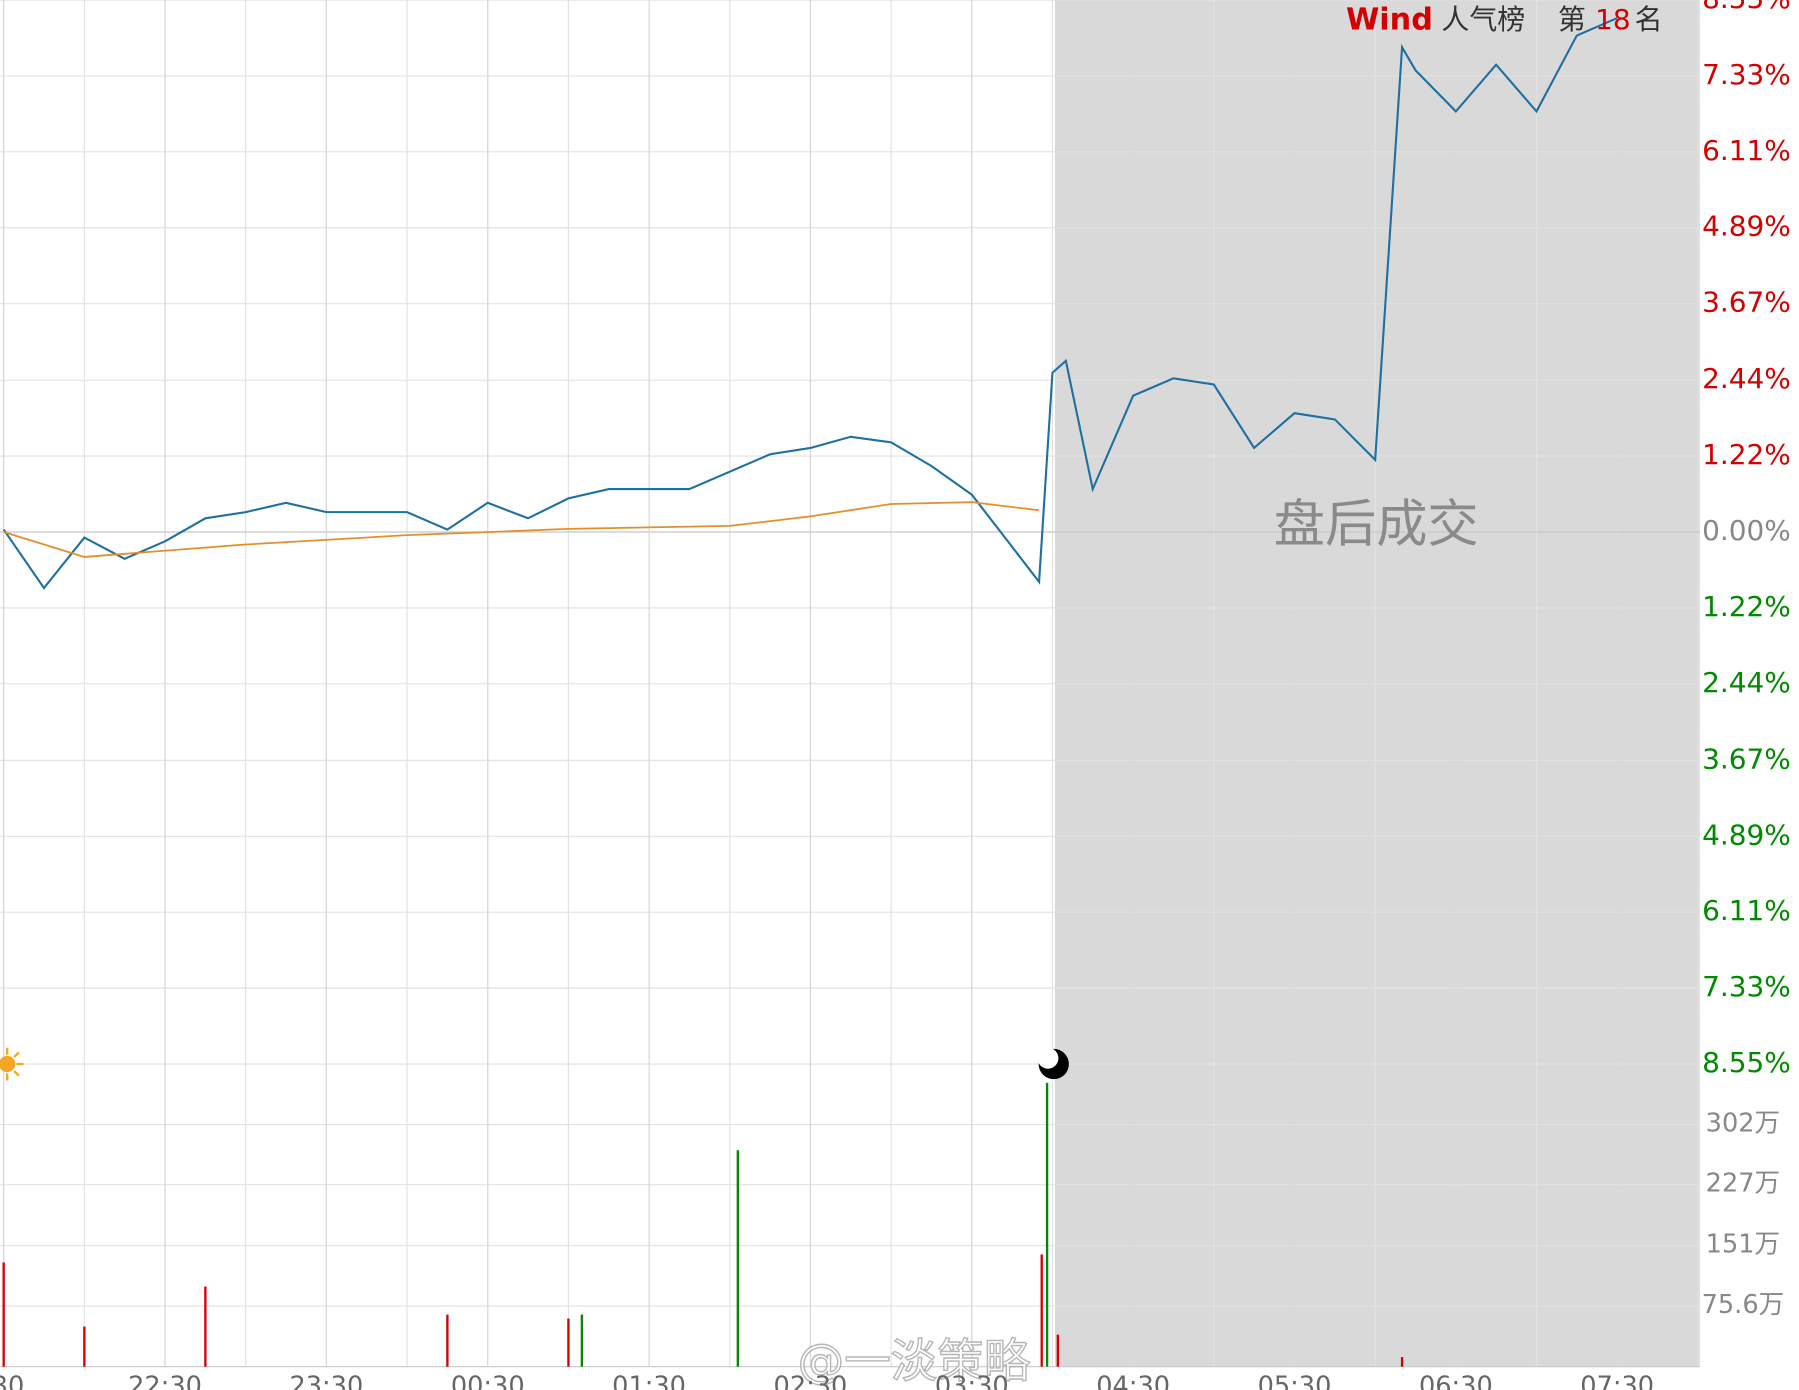 The width and height of the screenshot is (1799, 1390). Describe the element at coordinates (1376, 524) in the screenshot. I see `after-hours-label: 盘后成交` at that location.